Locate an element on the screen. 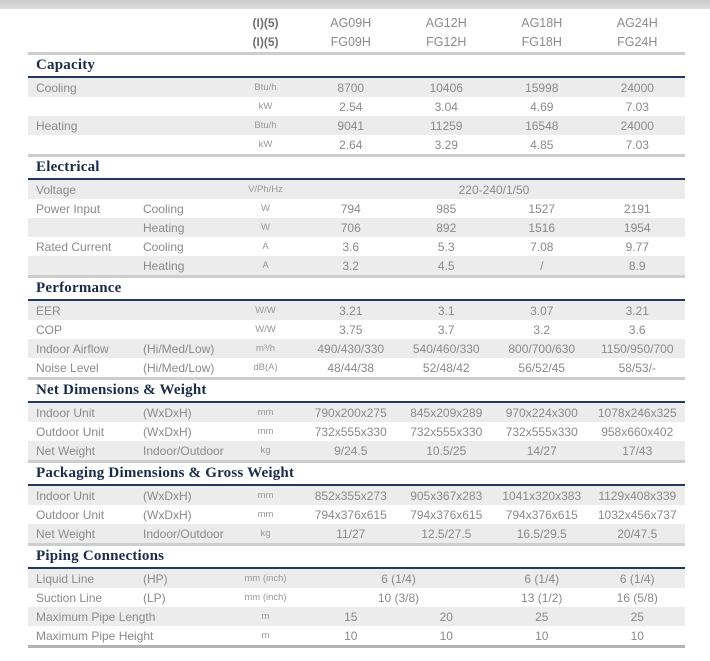 The height and width of the screenshot is (661, 710). value-cell: 52/48/42 is located at coordinates (446, 367).